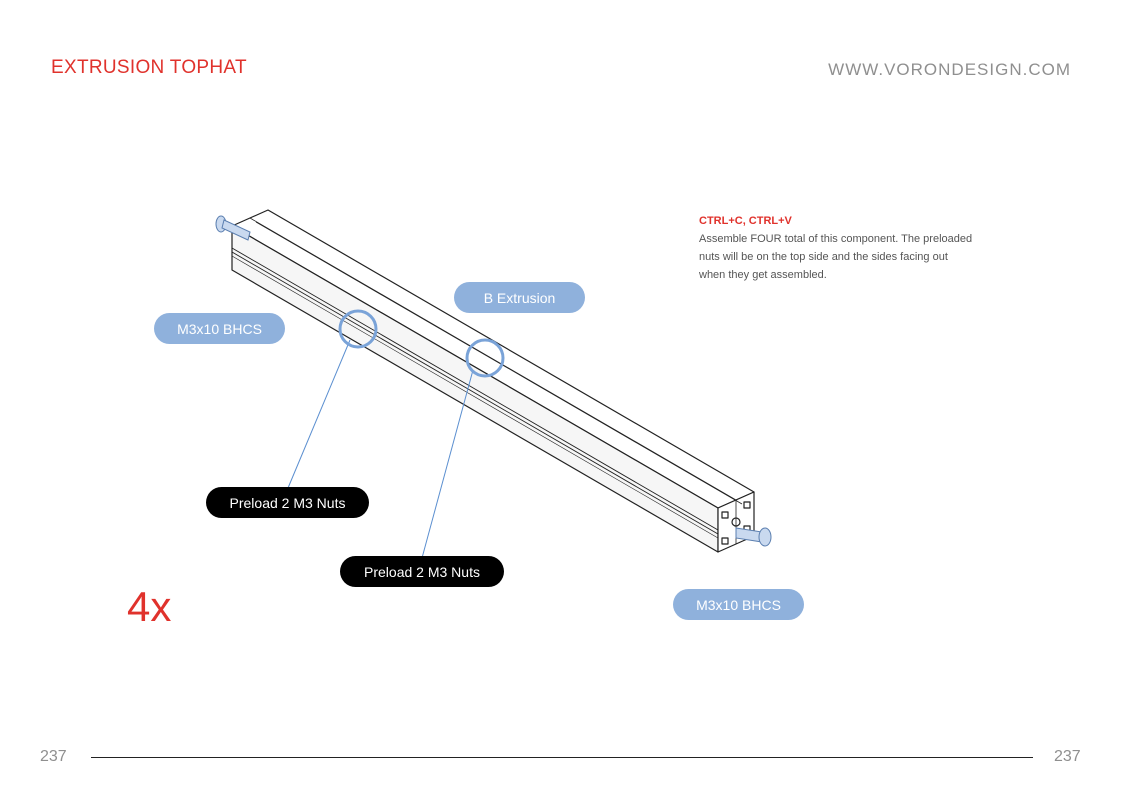 The width and height of the screenshot is (1123, 794). Describe the element at coordinates (745, 221) in the screenshot. I see `note-heading: CTRL+C, CTRL+V` at that location.